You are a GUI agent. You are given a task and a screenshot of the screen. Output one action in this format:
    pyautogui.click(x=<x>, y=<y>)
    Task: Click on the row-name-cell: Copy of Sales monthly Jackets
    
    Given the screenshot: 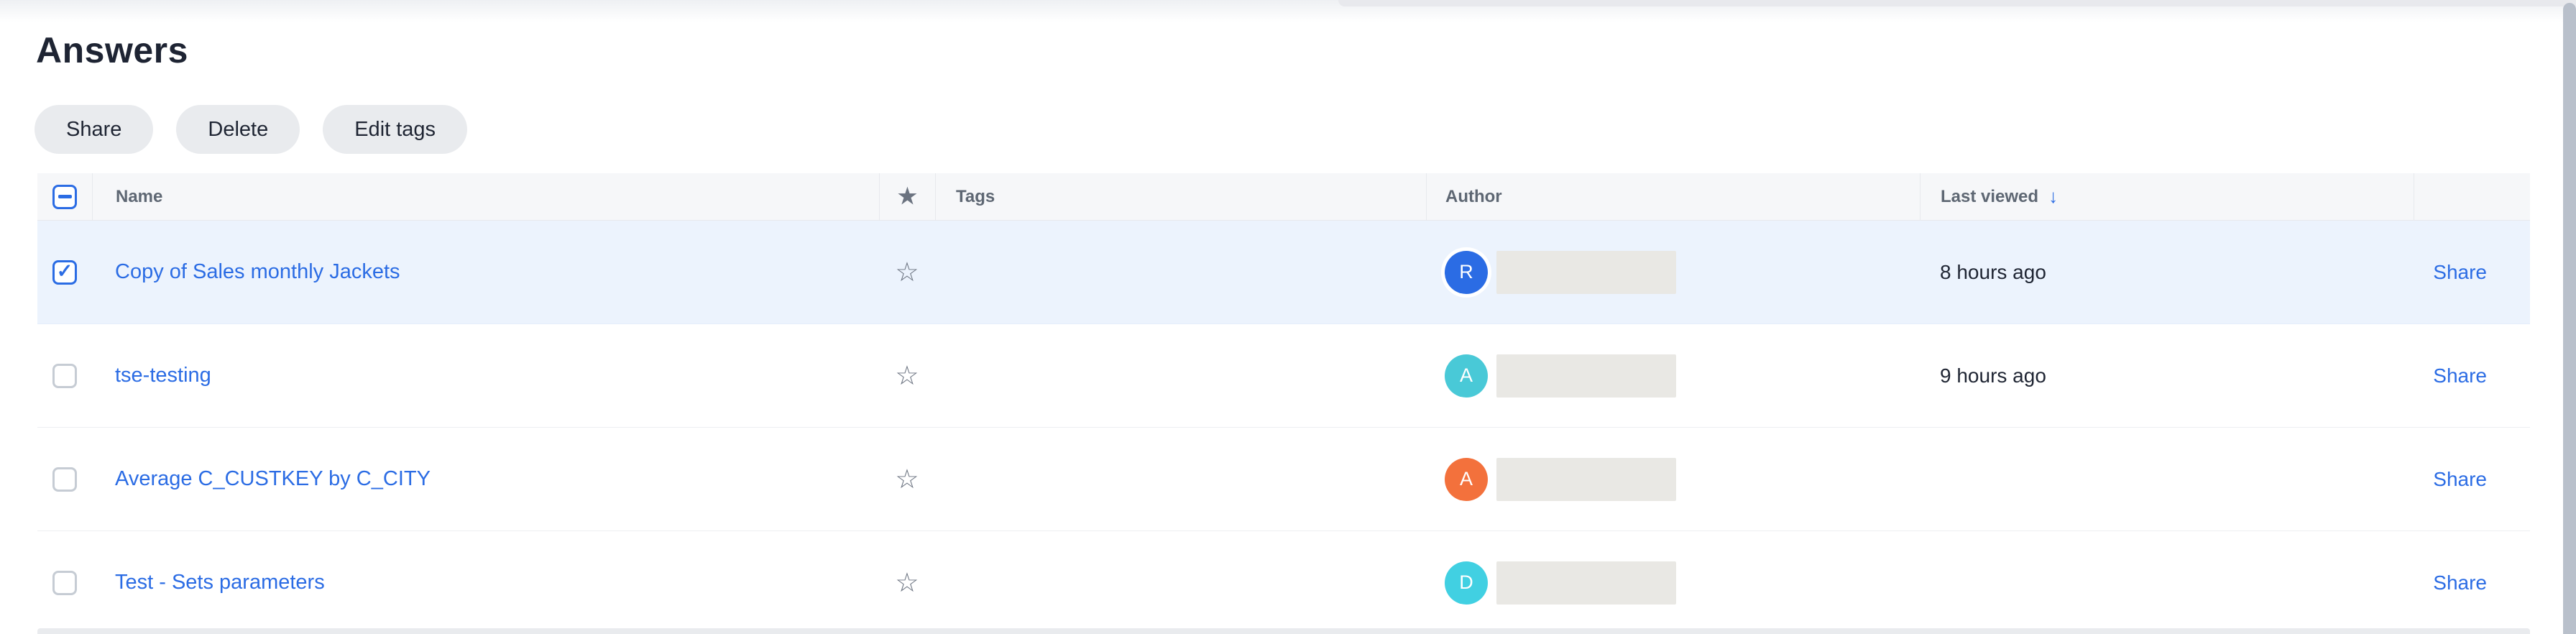 What is the action you would take?
    pyautogui.click(x=485, y=272)
    